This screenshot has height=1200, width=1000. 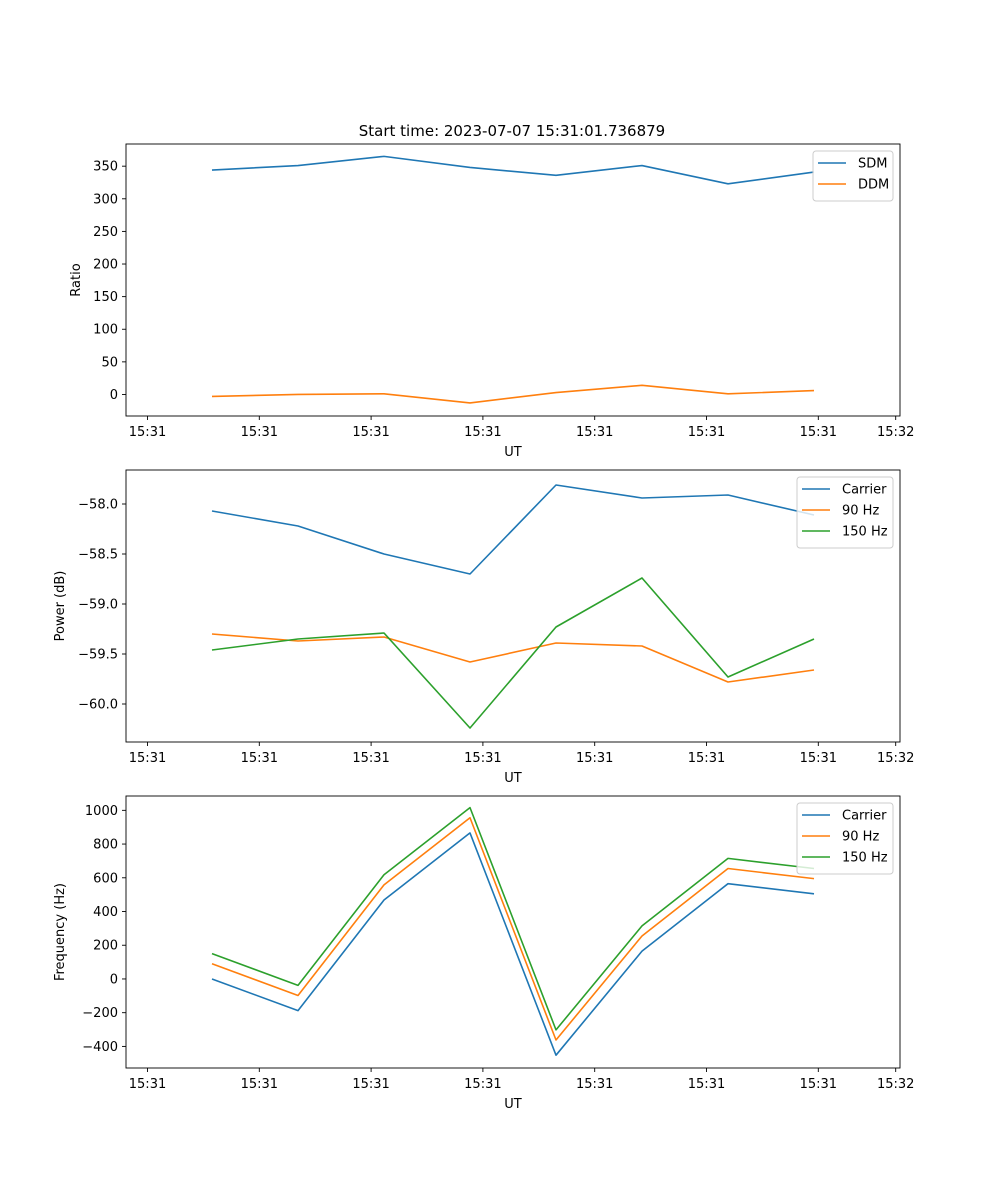 I want to click on figure-title: Start time: 2023-07-07 15:31:01.736879, so click(x=512, y=131).